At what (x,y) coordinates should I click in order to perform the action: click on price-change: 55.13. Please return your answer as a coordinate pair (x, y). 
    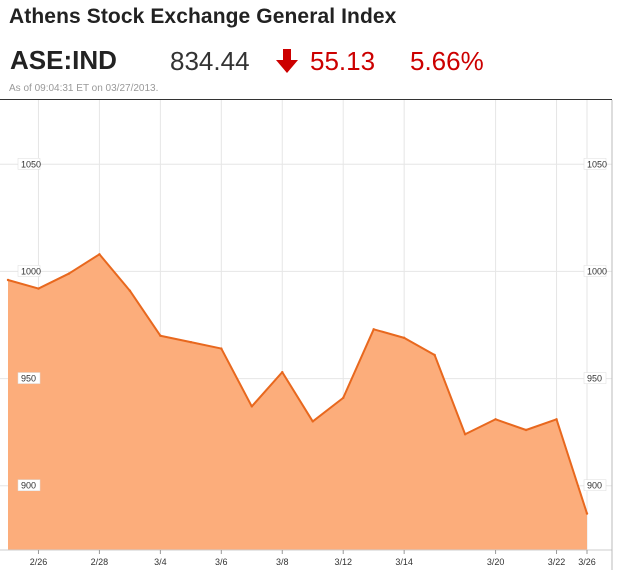
    Looking at the image, I should click on (343, 61).